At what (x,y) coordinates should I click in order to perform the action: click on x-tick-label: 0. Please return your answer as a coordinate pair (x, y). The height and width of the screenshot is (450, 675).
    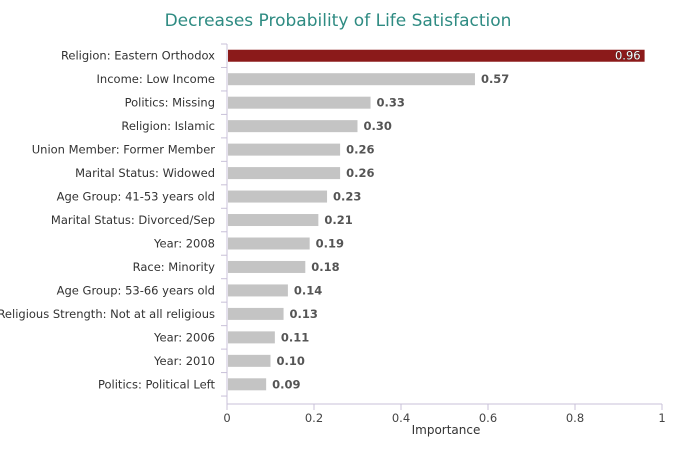
    Looking at the image, I should click on (226, 418).